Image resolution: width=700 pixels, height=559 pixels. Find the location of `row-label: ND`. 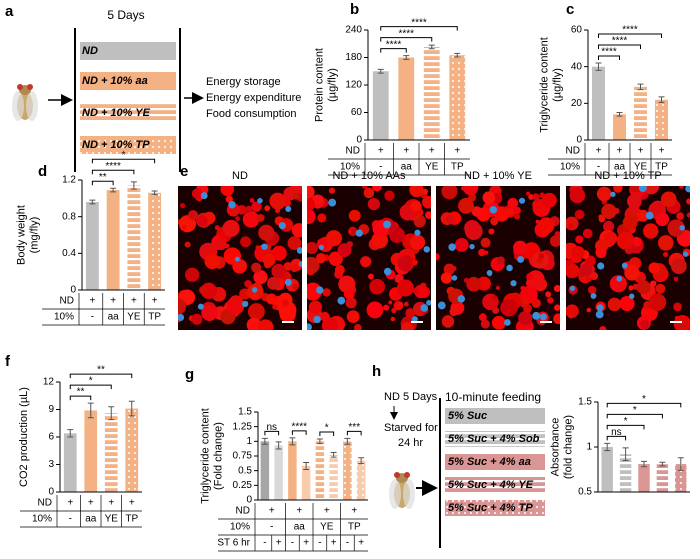

row-label: ND is located at coordinates (353, 151).